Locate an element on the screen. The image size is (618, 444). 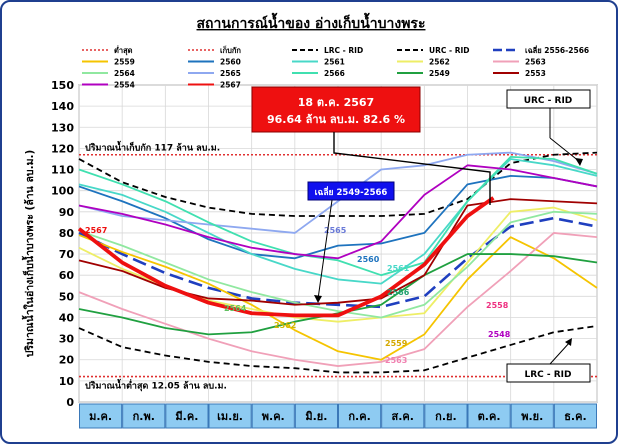
legend-label: 2564 is located at coordinates (124, 73).